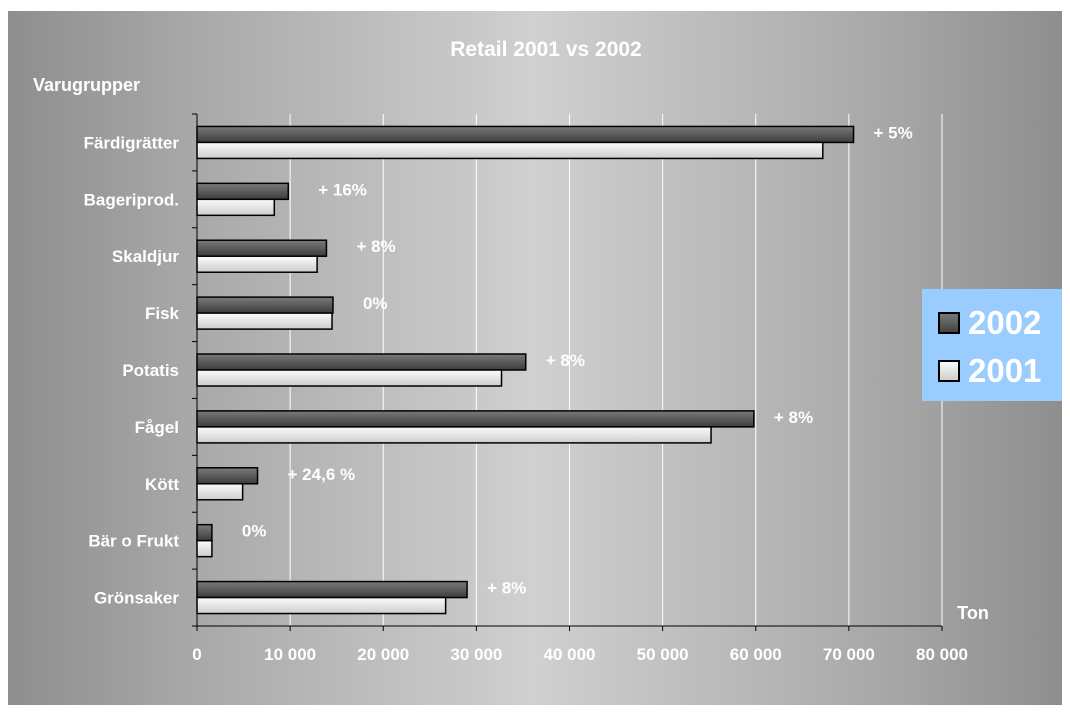 Image resolution: width=1070 pixels, height=715 pixels. Describe the element at coordinates (290, 654) in the screenshot. I see `x-tick-label: 10 000` at that location.